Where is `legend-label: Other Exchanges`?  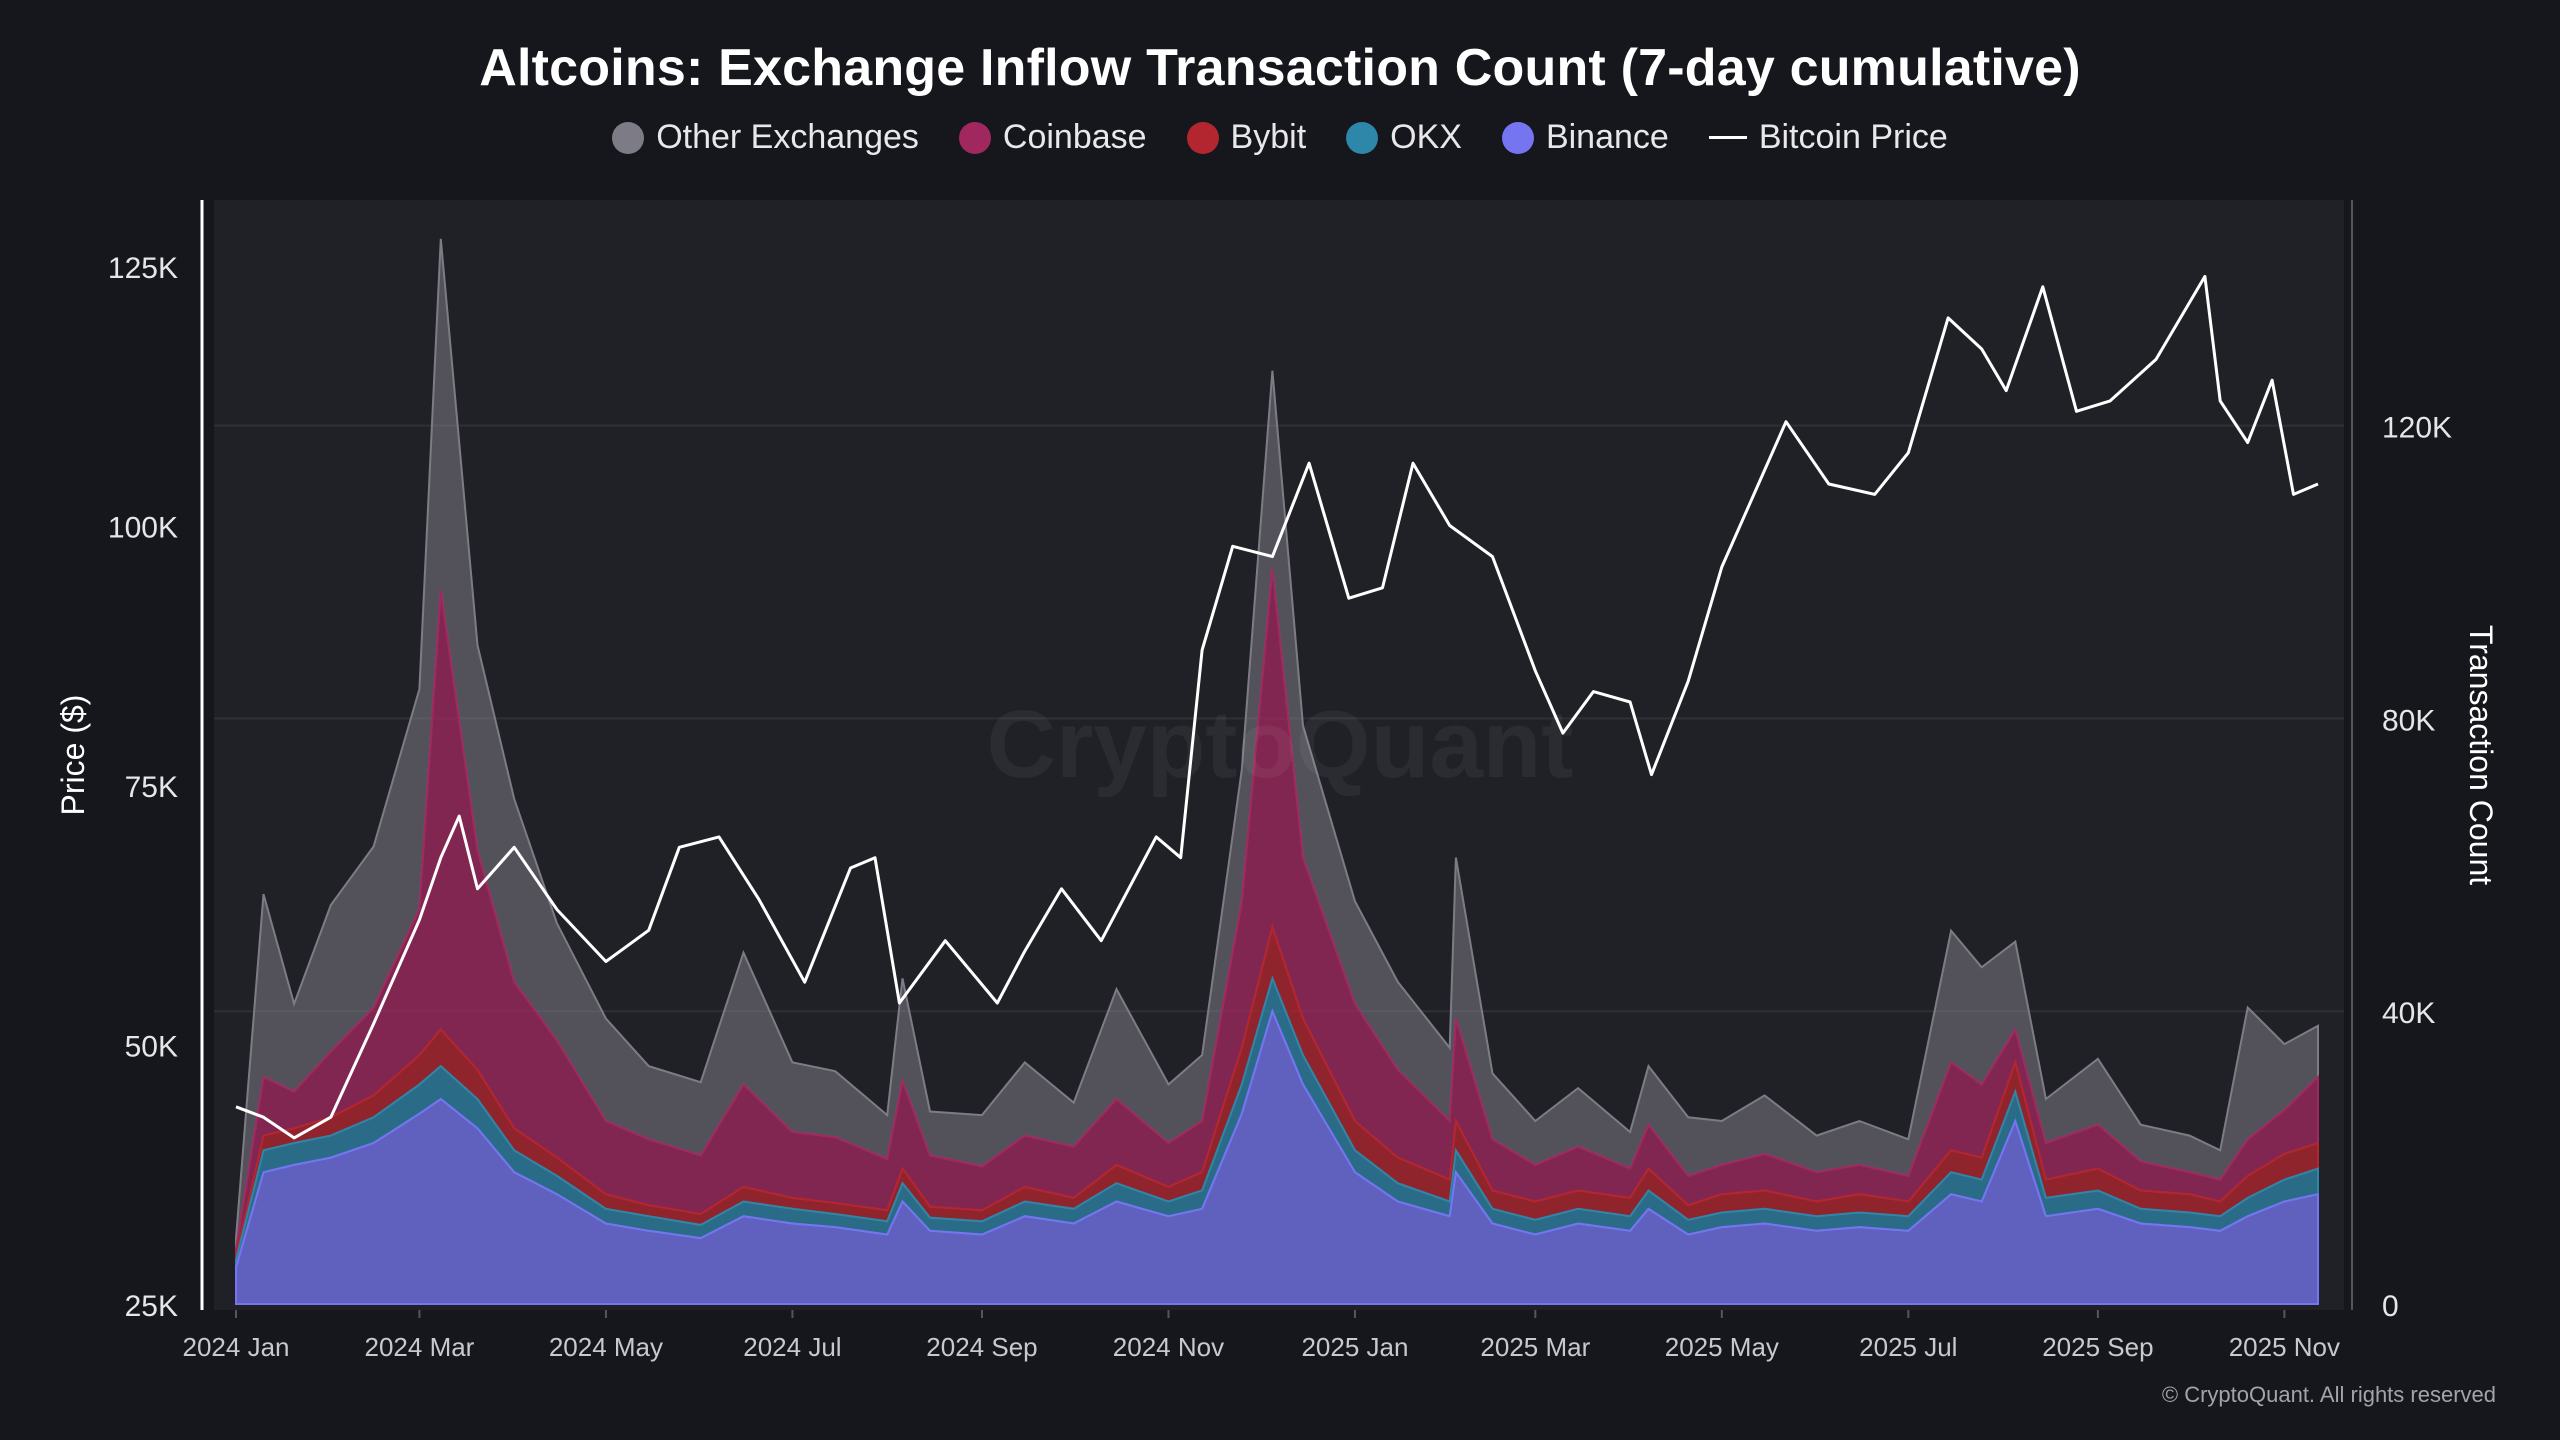 legend-label: Other Exchanges is located at coordinates (787, 137).